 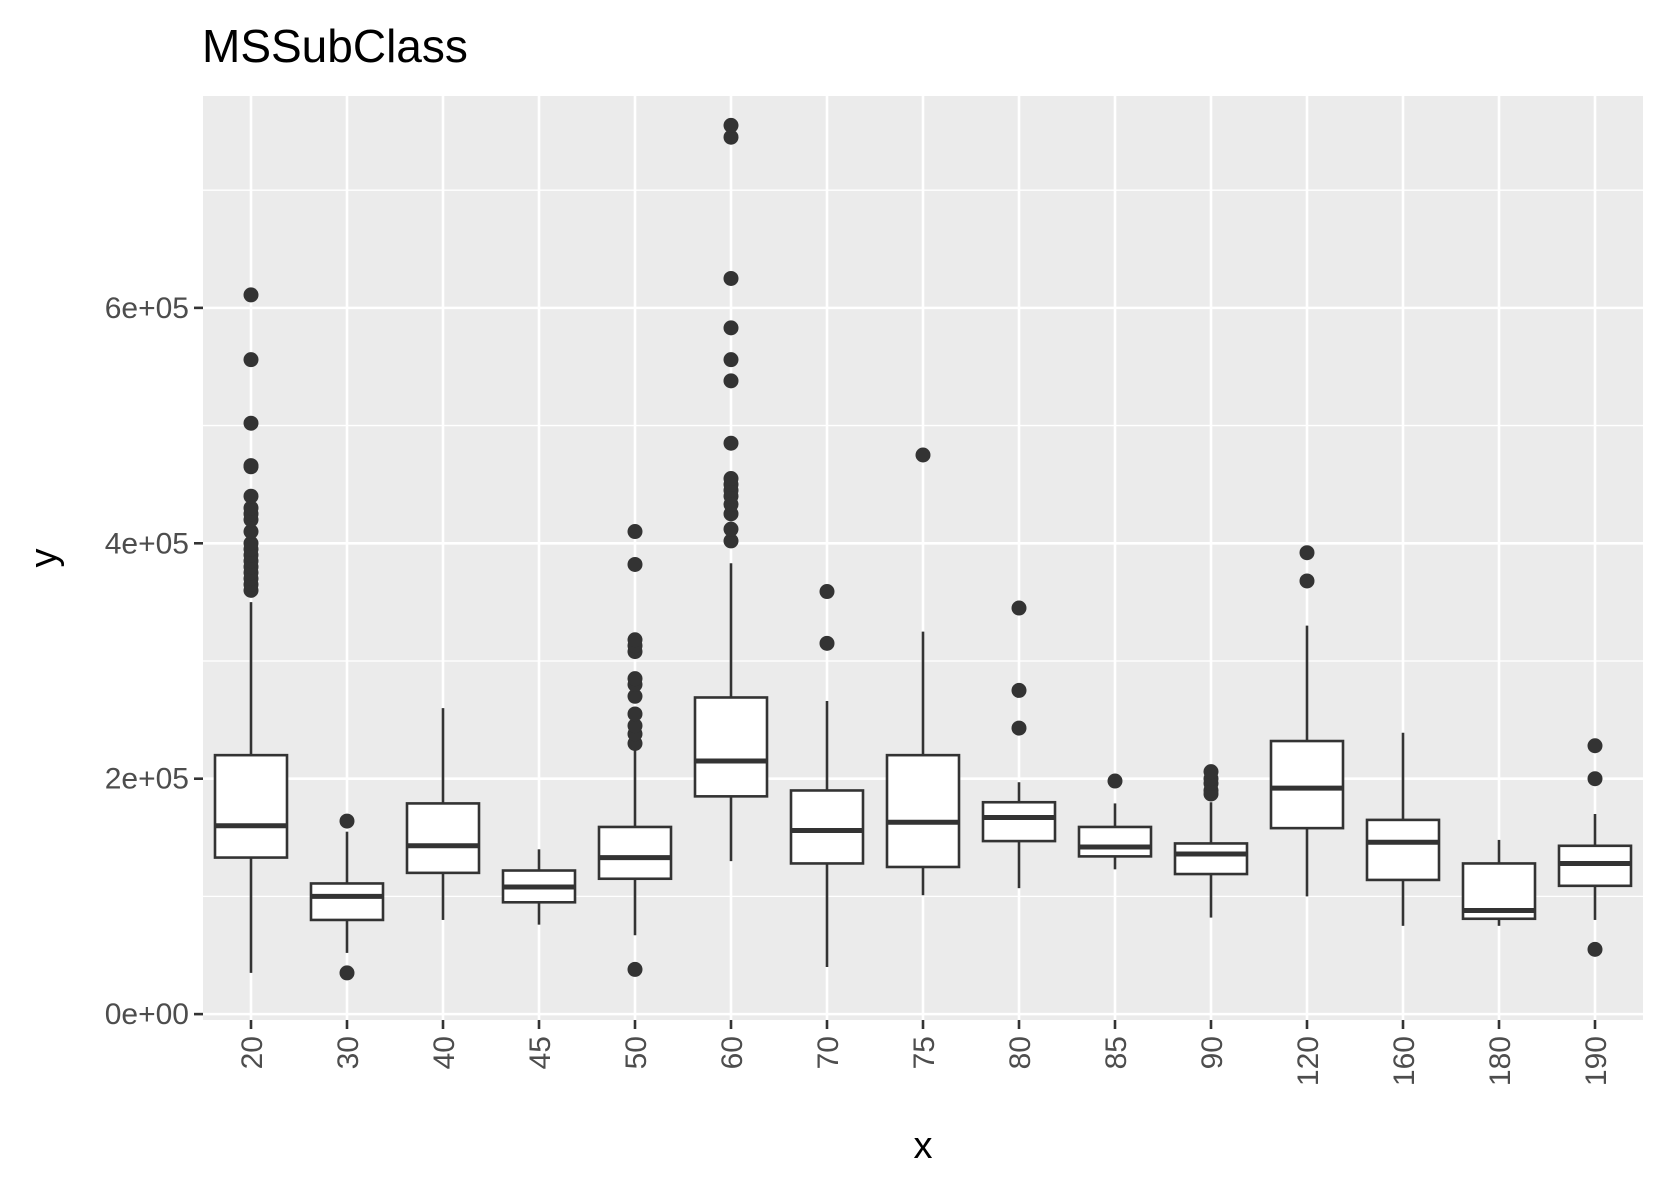 What do you see at coordinates (1116, 1052) in the screenshot?
I see `x-tick-label: 85` at bounding box center [1116, 1052].